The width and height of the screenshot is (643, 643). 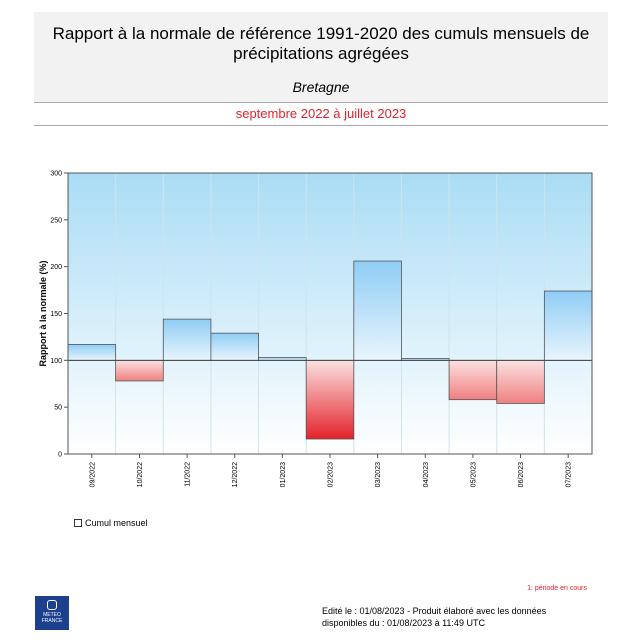 What do you see at coordinates (56, 361) in the screenshot?
I see `y-tick-label: 100` at bounding box center [56, 361].